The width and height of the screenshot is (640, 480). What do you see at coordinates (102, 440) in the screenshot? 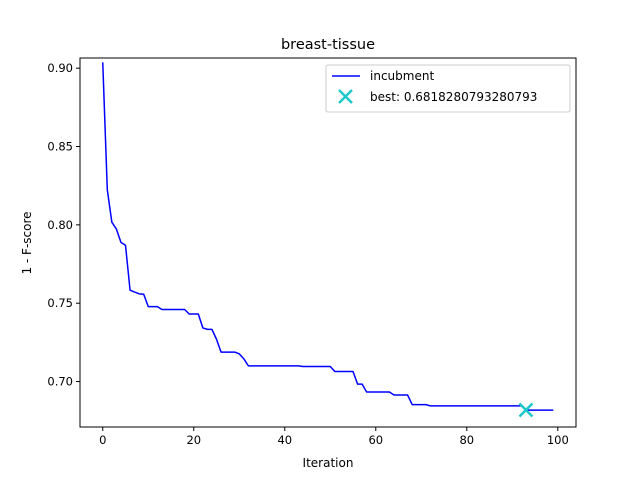
I see `x-tick-label: 0` at bounding box center [102, 440].